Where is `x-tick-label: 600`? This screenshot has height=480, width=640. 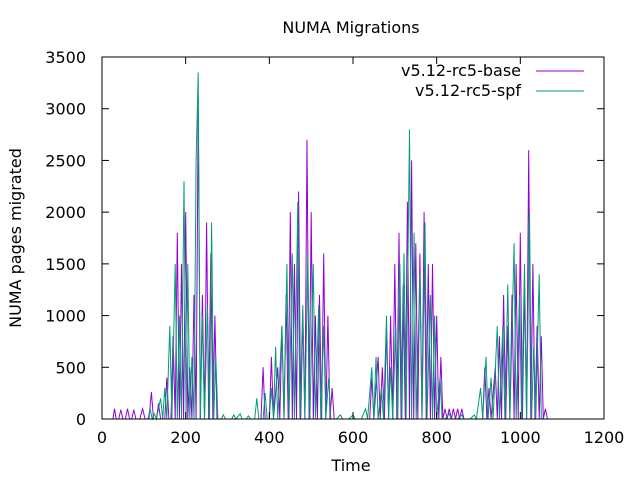
x-tick-label: 600 is located at coordinates (353, 437).